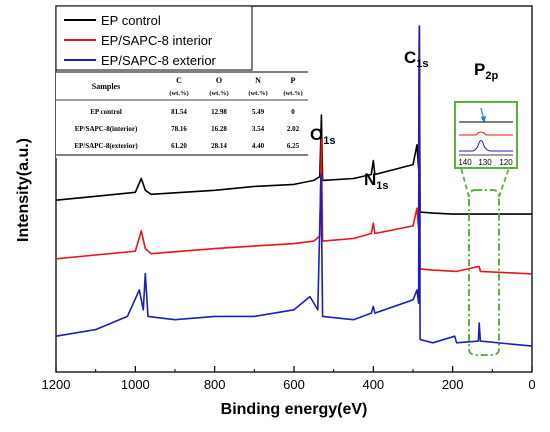  What do you see at coordinates (531, 384) in the screenshot?
I see `x-tick-label: 0` at bounding box center [531, 384].